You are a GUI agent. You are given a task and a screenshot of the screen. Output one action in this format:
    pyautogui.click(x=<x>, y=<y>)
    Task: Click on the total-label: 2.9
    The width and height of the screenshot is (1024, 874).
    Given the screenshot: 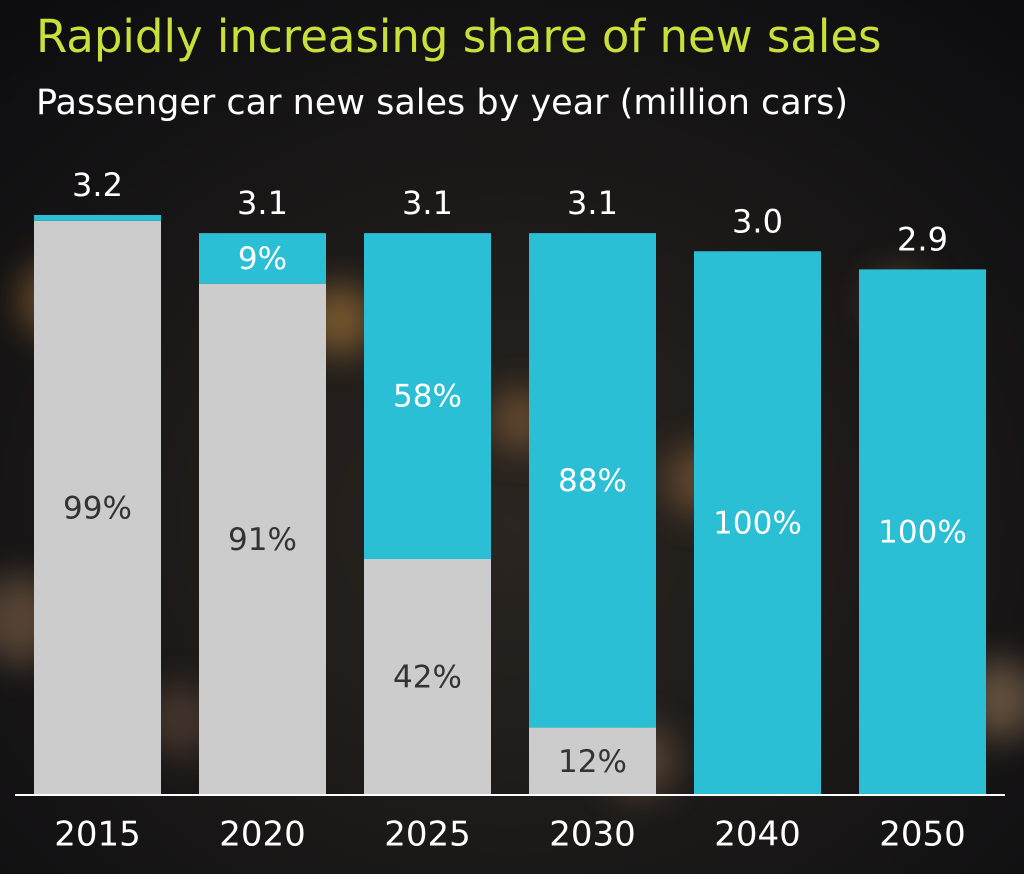 What is the action you would take?
    pyautogui.click(x=922, y=239)
    